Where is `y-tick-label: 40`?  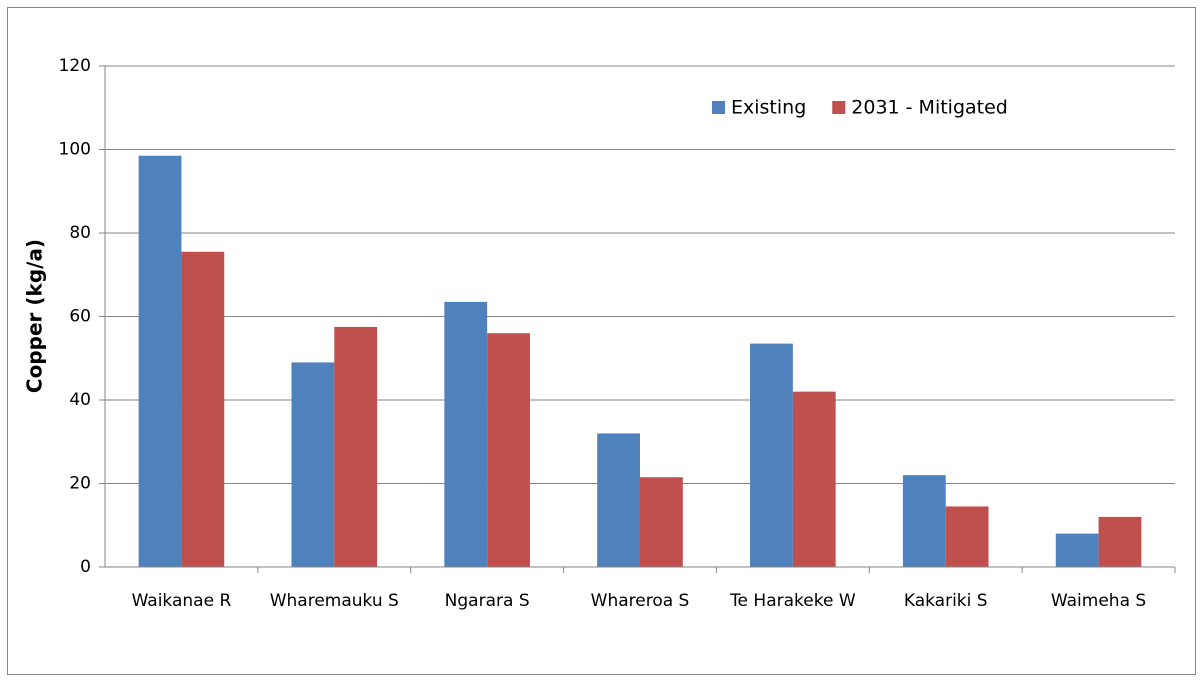 y-tick-label: 40 is located at coordinates (80, 400).